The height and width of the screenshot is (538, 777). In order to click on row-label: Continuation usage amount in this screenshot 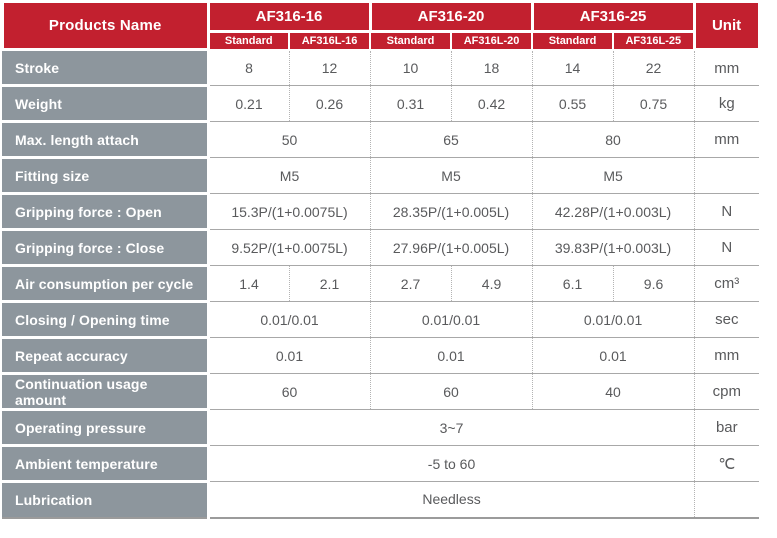, I will do `click(106, 392)`.